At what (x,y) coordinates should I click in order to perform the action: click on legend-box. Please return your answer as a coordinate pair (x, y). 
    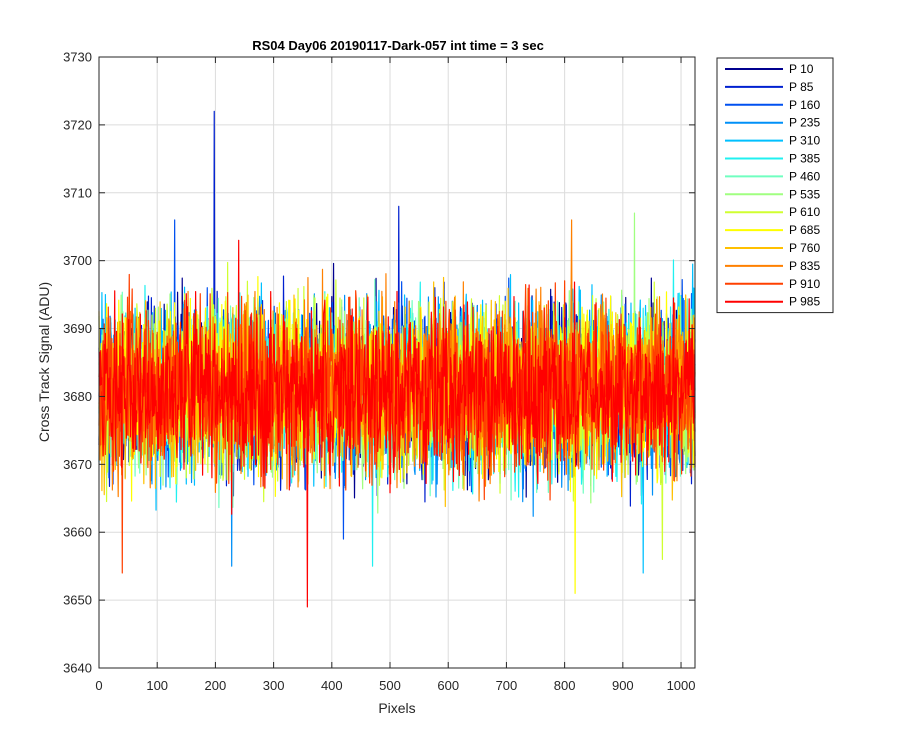
    Looking at the image, I should click on (775, 185).